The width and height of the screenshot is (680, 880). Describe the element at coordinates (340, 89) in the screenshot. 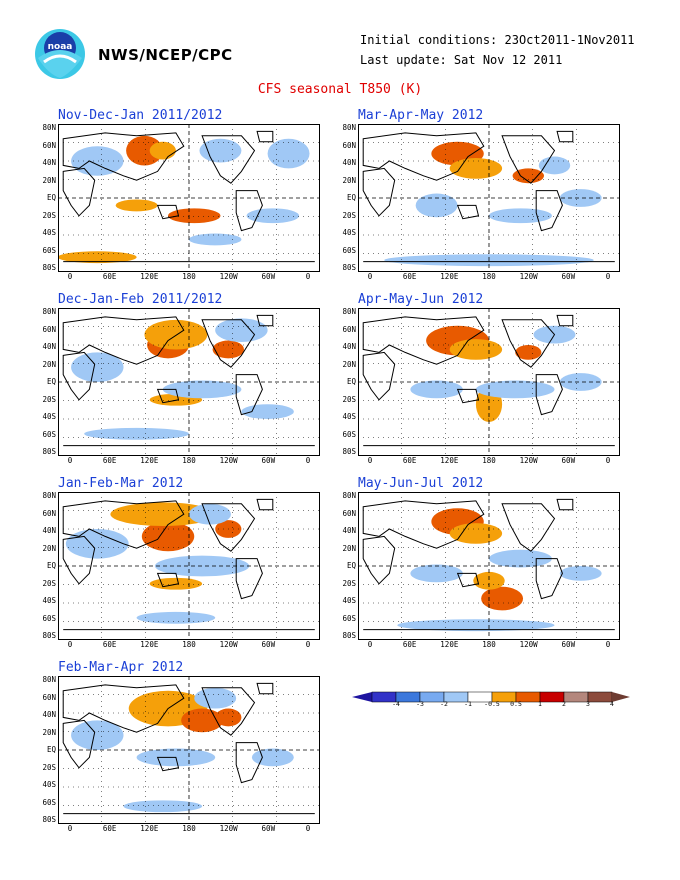

I see `figure-title: CFS seasonal T850 (K)` at that location.